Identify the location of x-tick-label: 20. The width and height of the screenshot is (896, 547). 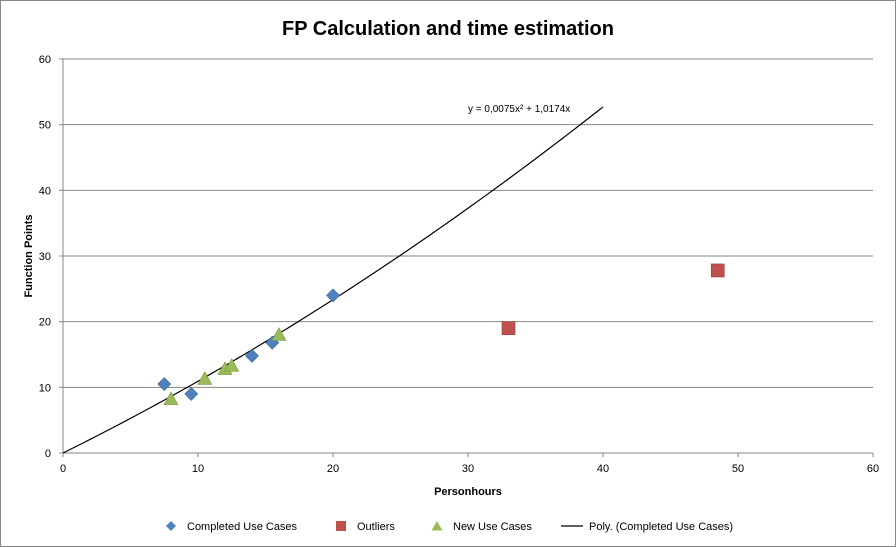
(333, 469).